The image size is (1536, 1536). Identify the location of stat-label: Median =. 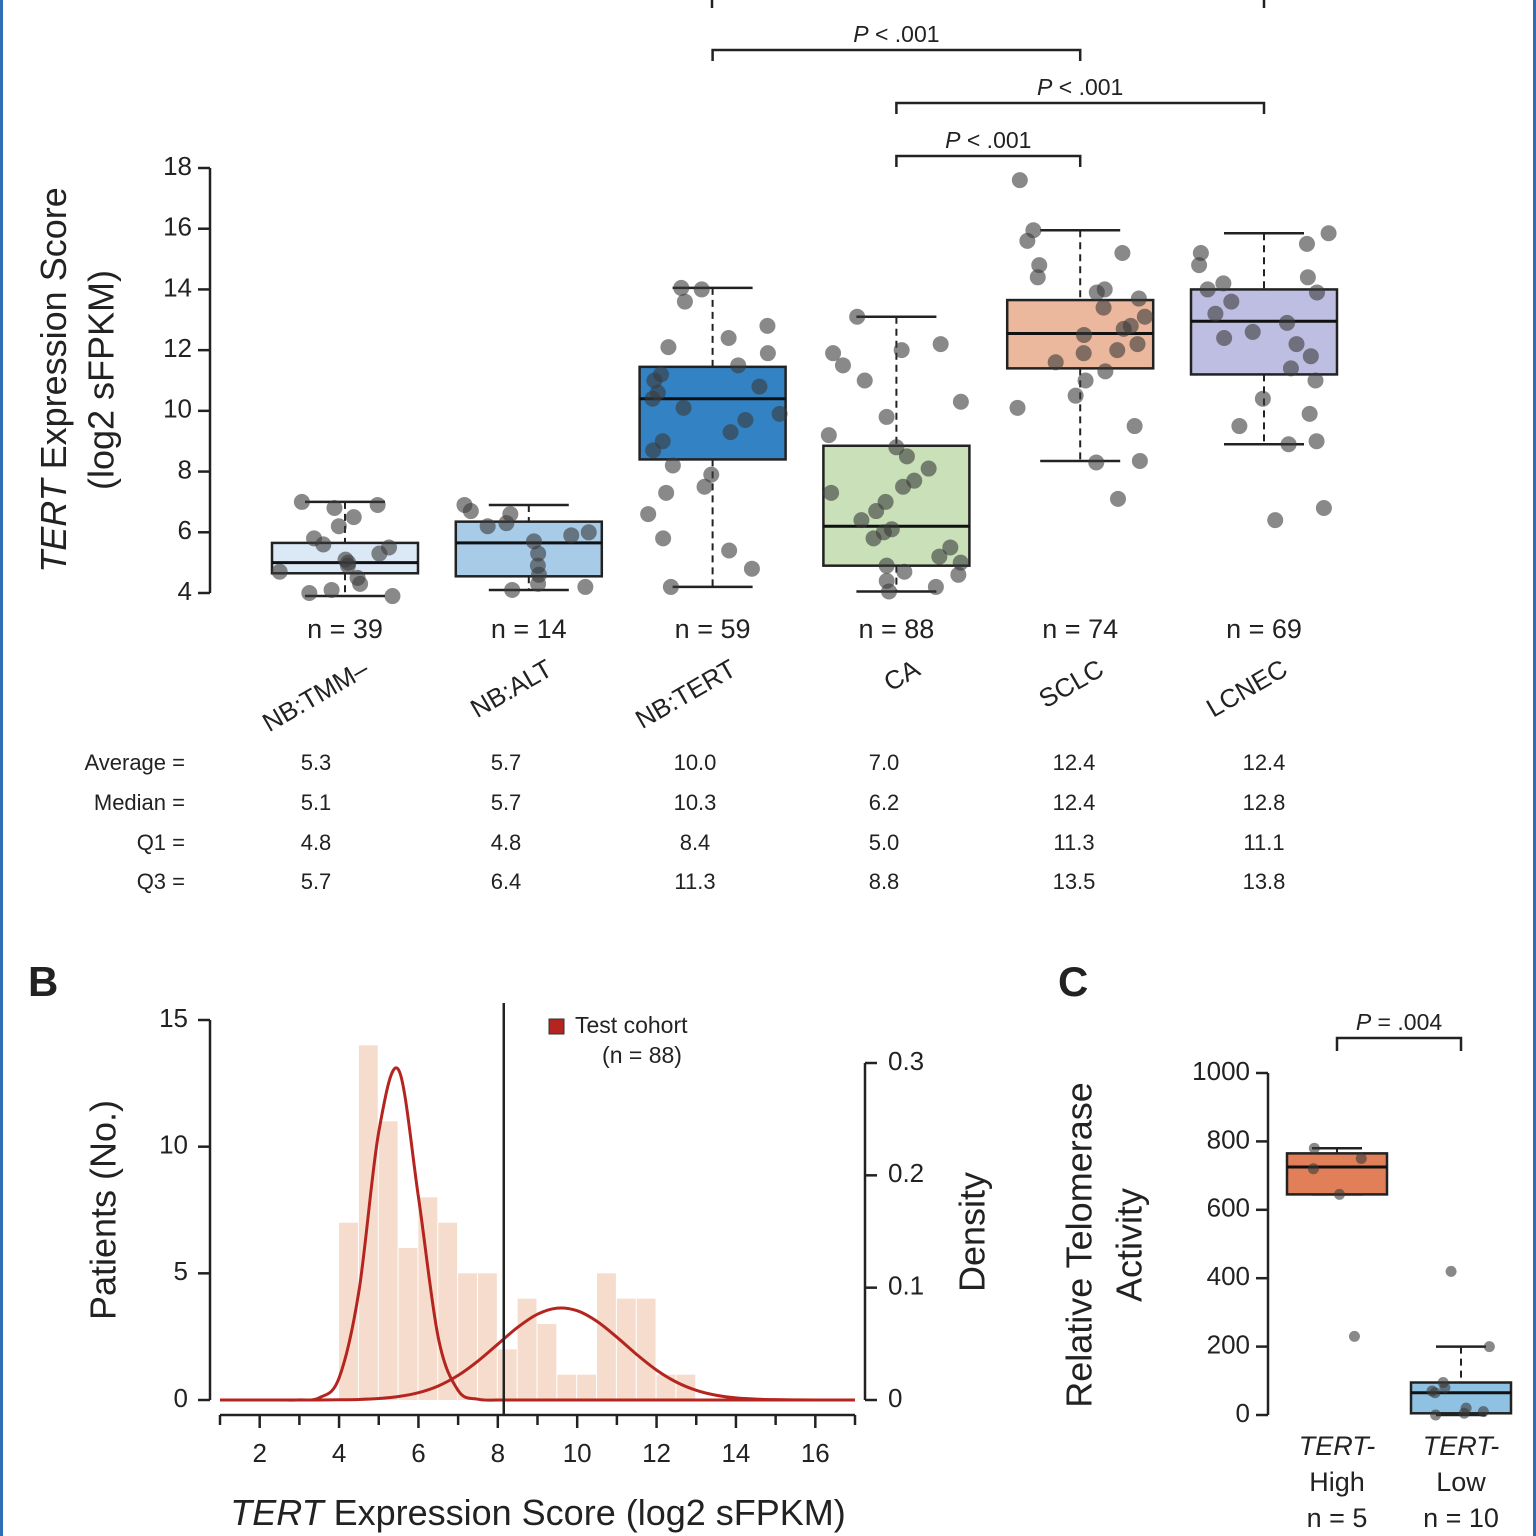
(139, 802).